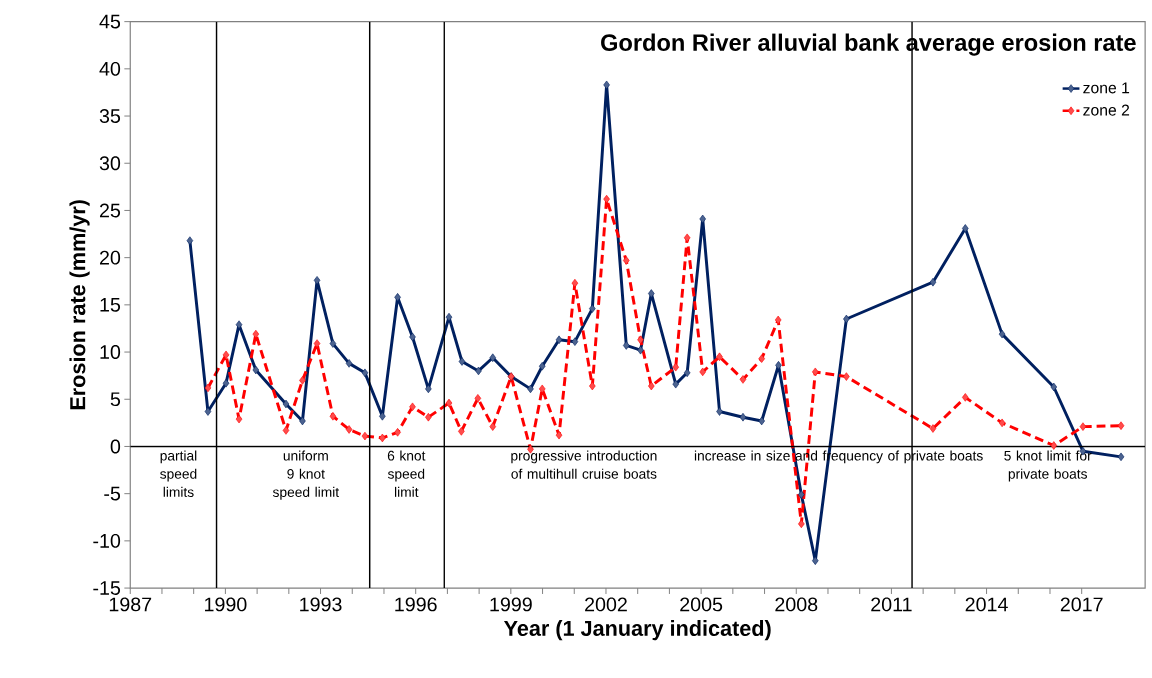 Image resolution: width=1152 pixels, height=678 pixels. I want to click on annotation: 6 knot speed limit, so click(406, 474).